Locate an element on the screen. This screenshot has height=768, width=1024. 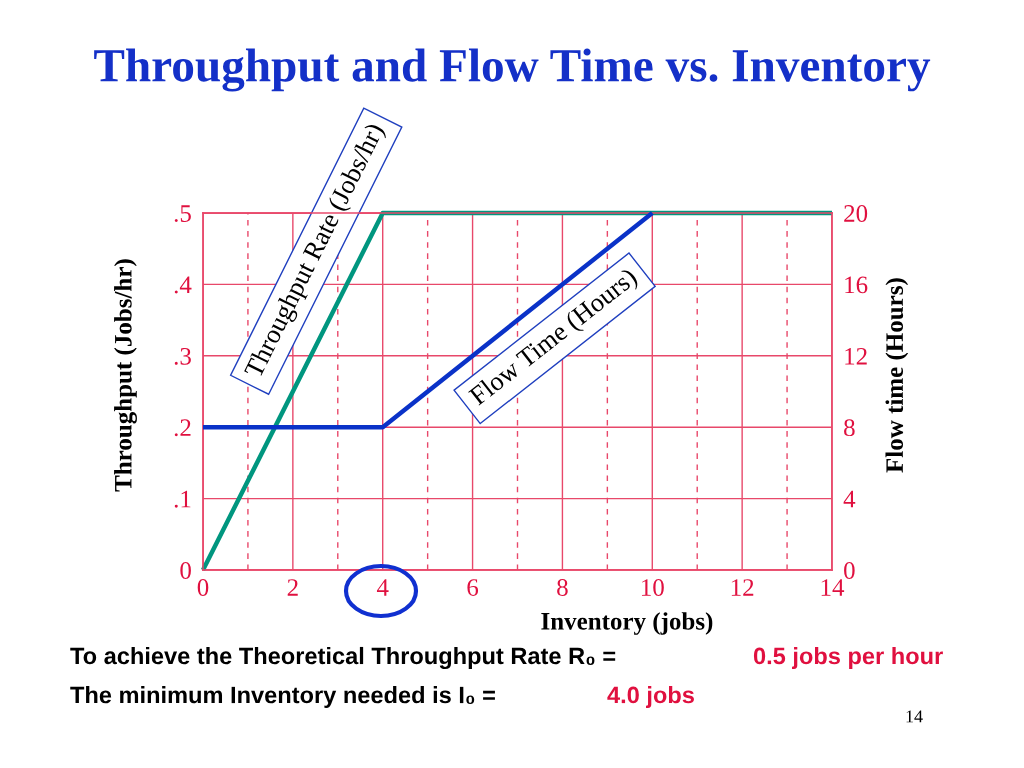
y-tick-label: .4 is located at coordinates (183, 285).